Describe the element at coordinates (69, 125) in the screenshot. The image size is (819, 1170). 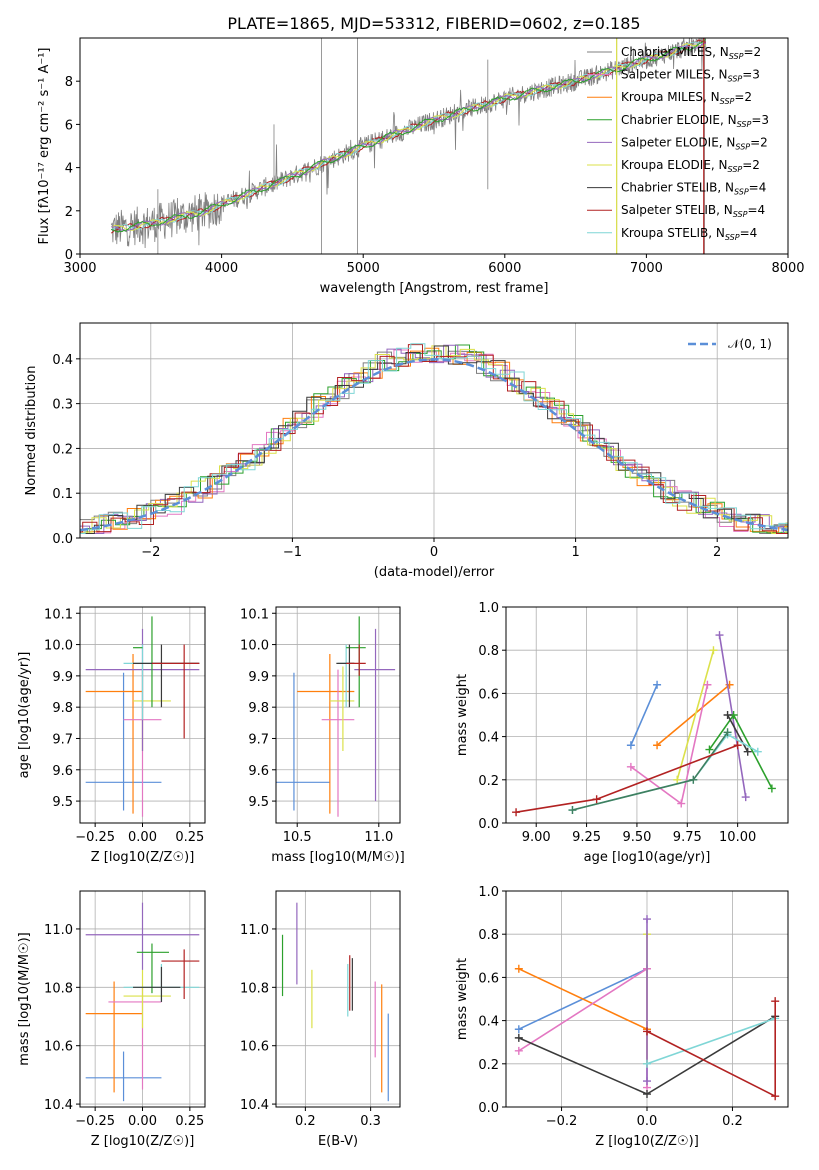
I see `y-tick-label: 6` at that location.